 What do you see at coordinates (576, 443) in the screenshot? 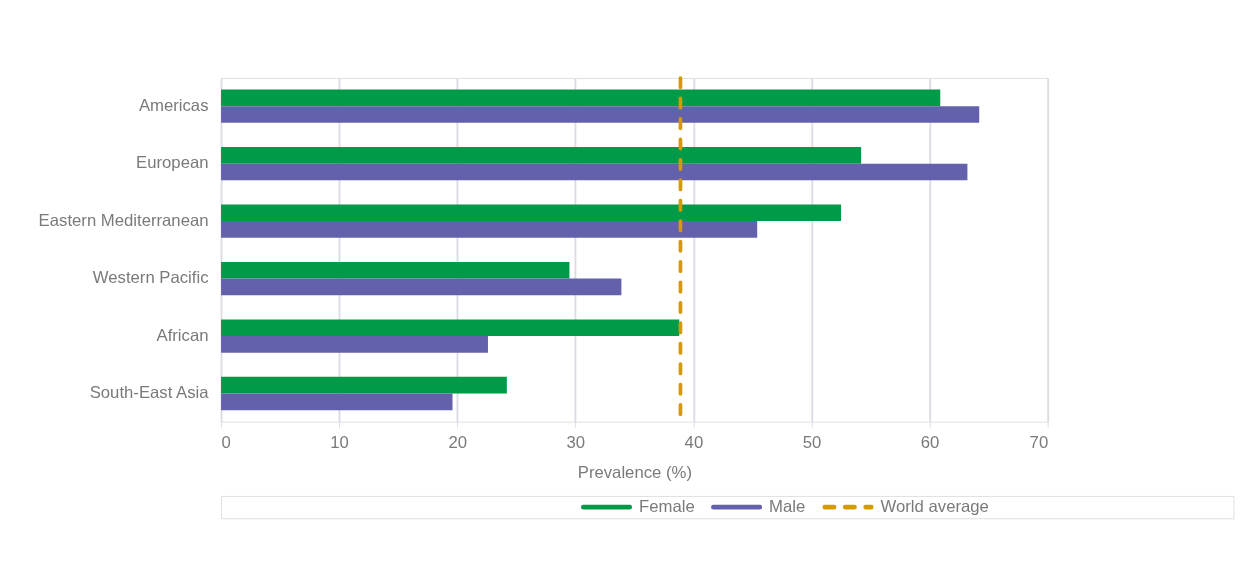
I see `x-tick-label: 30` at bounding box center [576, 443].